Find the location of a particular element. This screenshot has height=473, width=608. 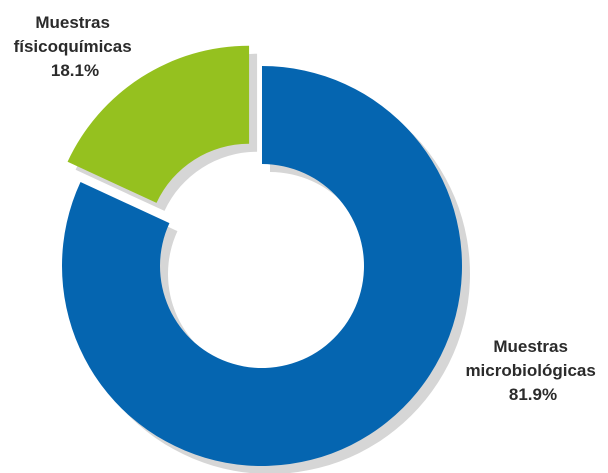

slice-fisicoquimicas is located at coordinates (158, 124).